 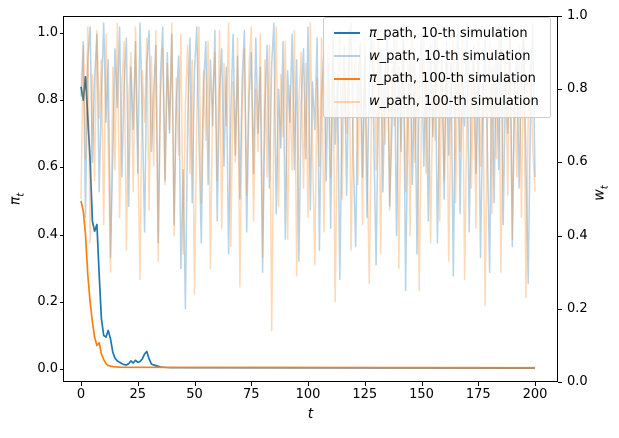 What do you see at coordinates (577, 89) in the screenshot?
I see `y-tick-label-right: 0.8` at bounding box center [577, 89].